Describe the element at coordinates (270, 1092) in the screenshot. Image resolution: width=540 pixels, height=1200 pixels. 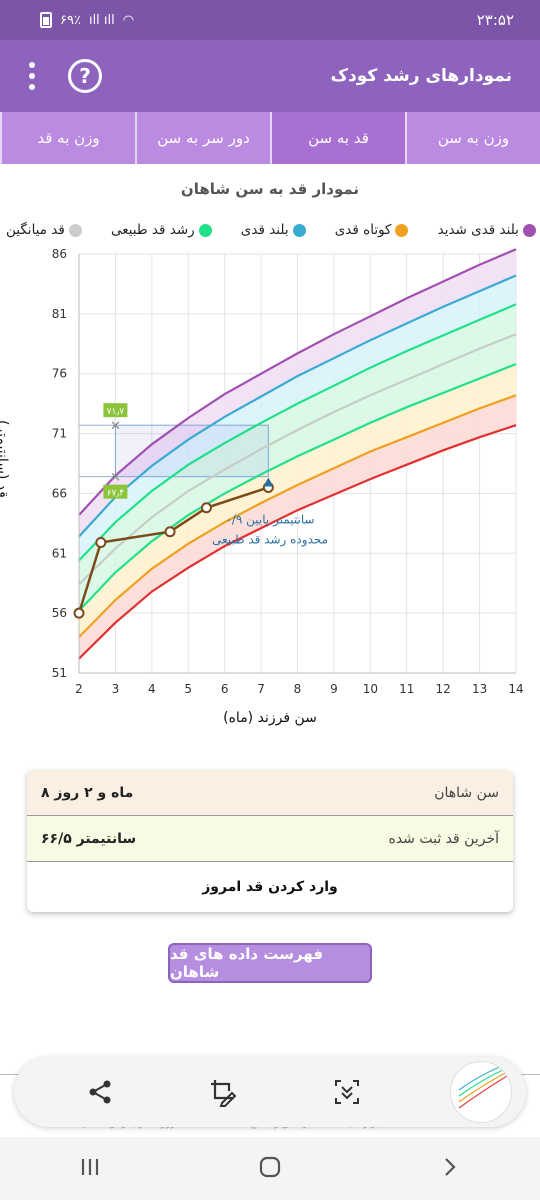
I see `screenshot-toolbar` at that location.